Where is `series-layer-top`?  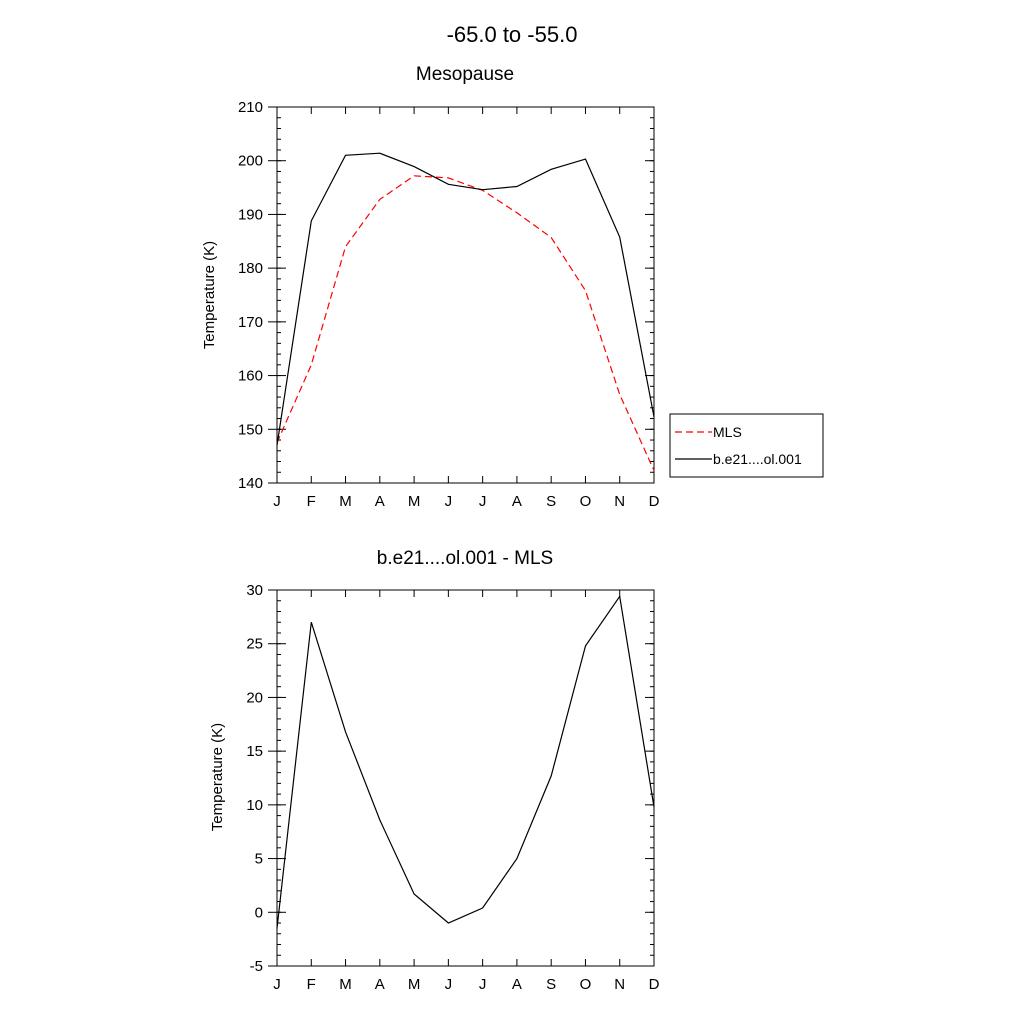 series-layer-top is located at coordinates (465, 311).